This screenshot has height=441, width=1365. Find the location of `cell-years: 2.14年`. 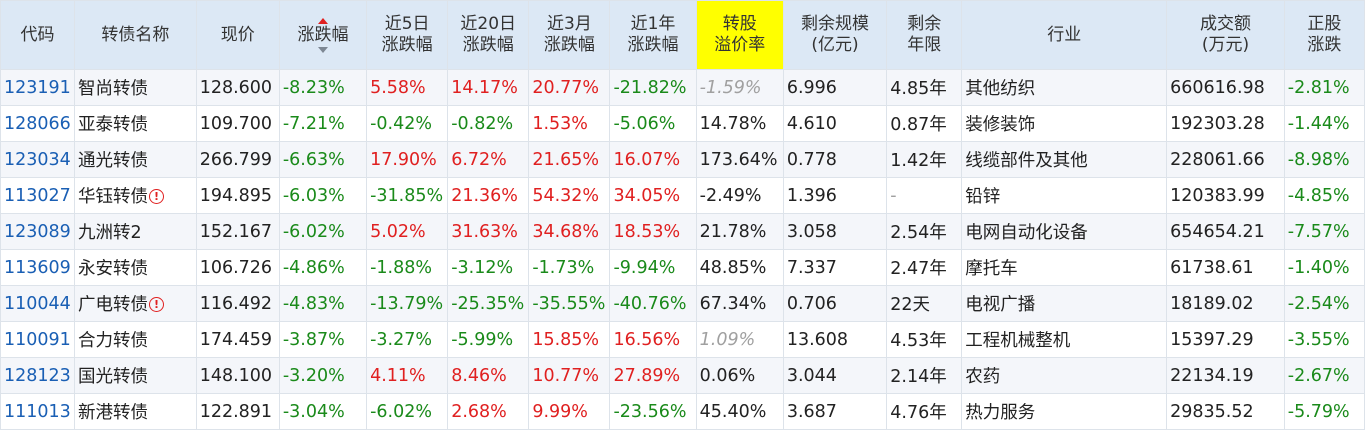

cell-years: 2.14年 is located at coordinates (924, 375).